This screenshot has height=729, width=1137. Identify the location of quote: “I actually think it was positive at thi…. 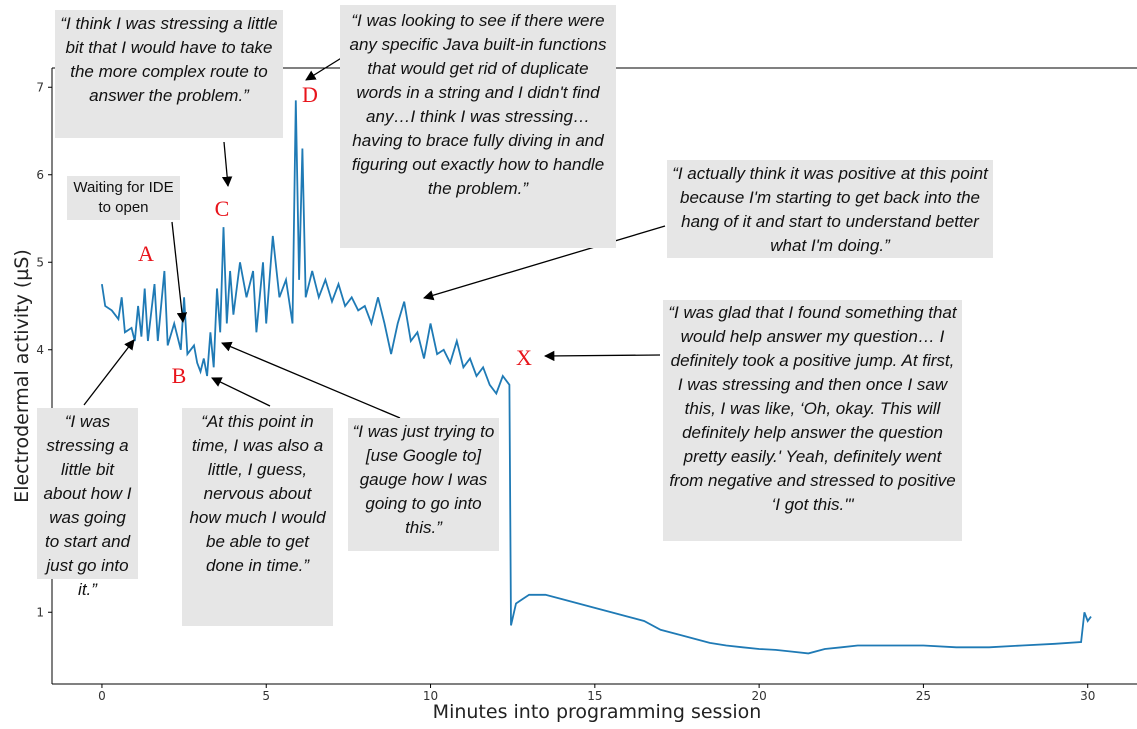
(830, 209).